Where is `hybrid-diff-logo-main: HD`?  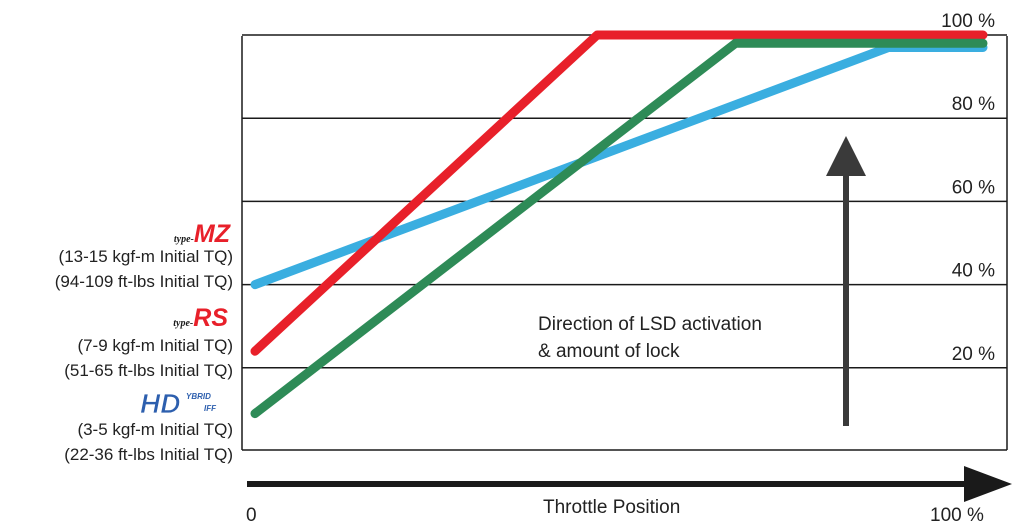 hybrid-diff-logo-main: HD is located at coordinates (160, 403).